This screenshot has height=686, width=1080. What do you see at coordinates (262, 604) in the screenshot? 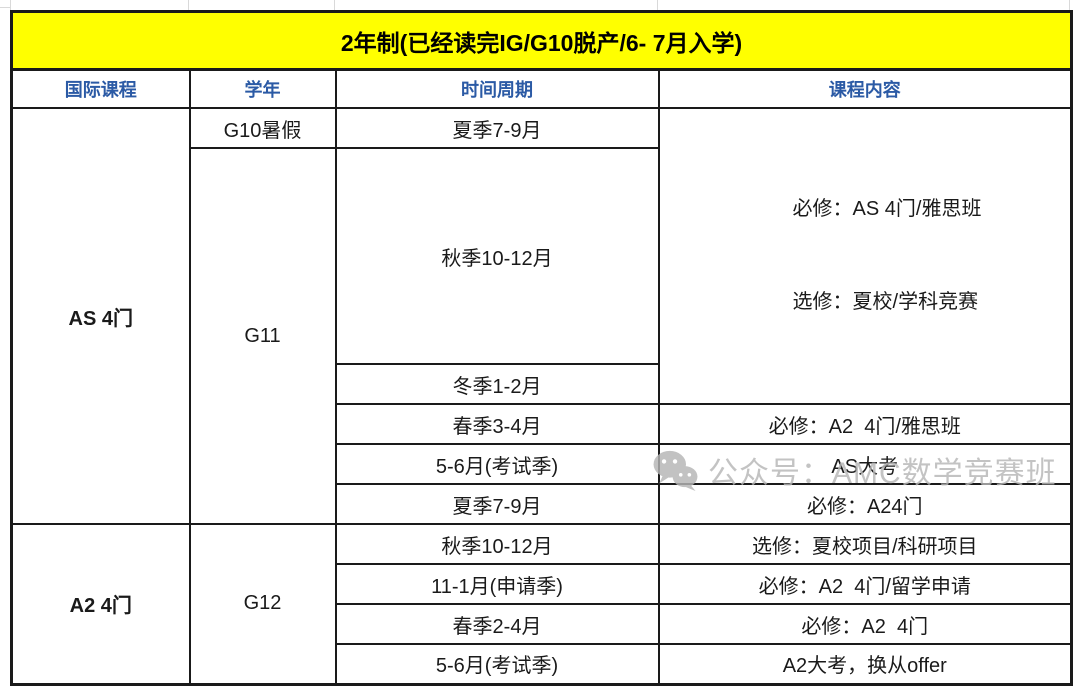
I see `cell-year-g12: G12` at bounding box center [262, 604].